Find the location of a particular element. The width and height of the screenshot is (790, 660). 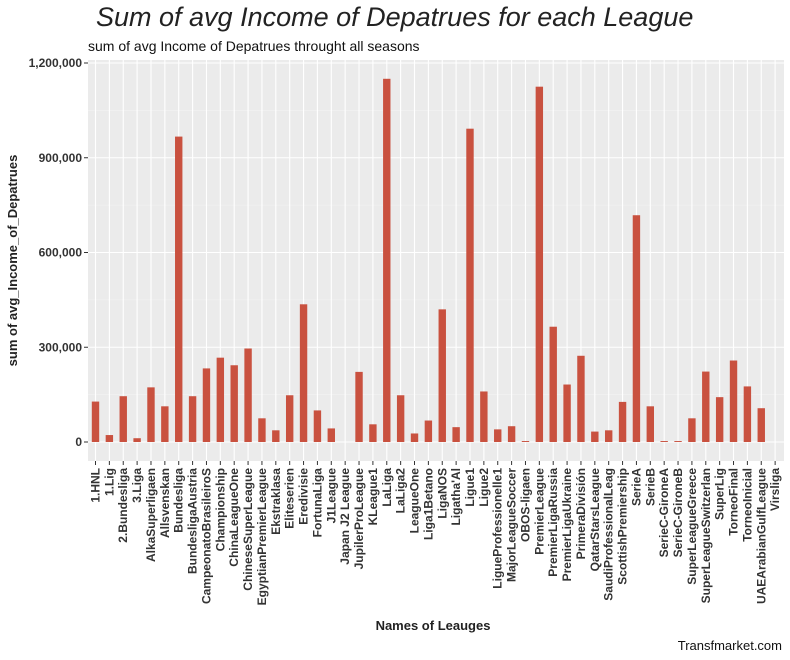

y-tick-label: 900,000 is located at coordinates (61, 158).